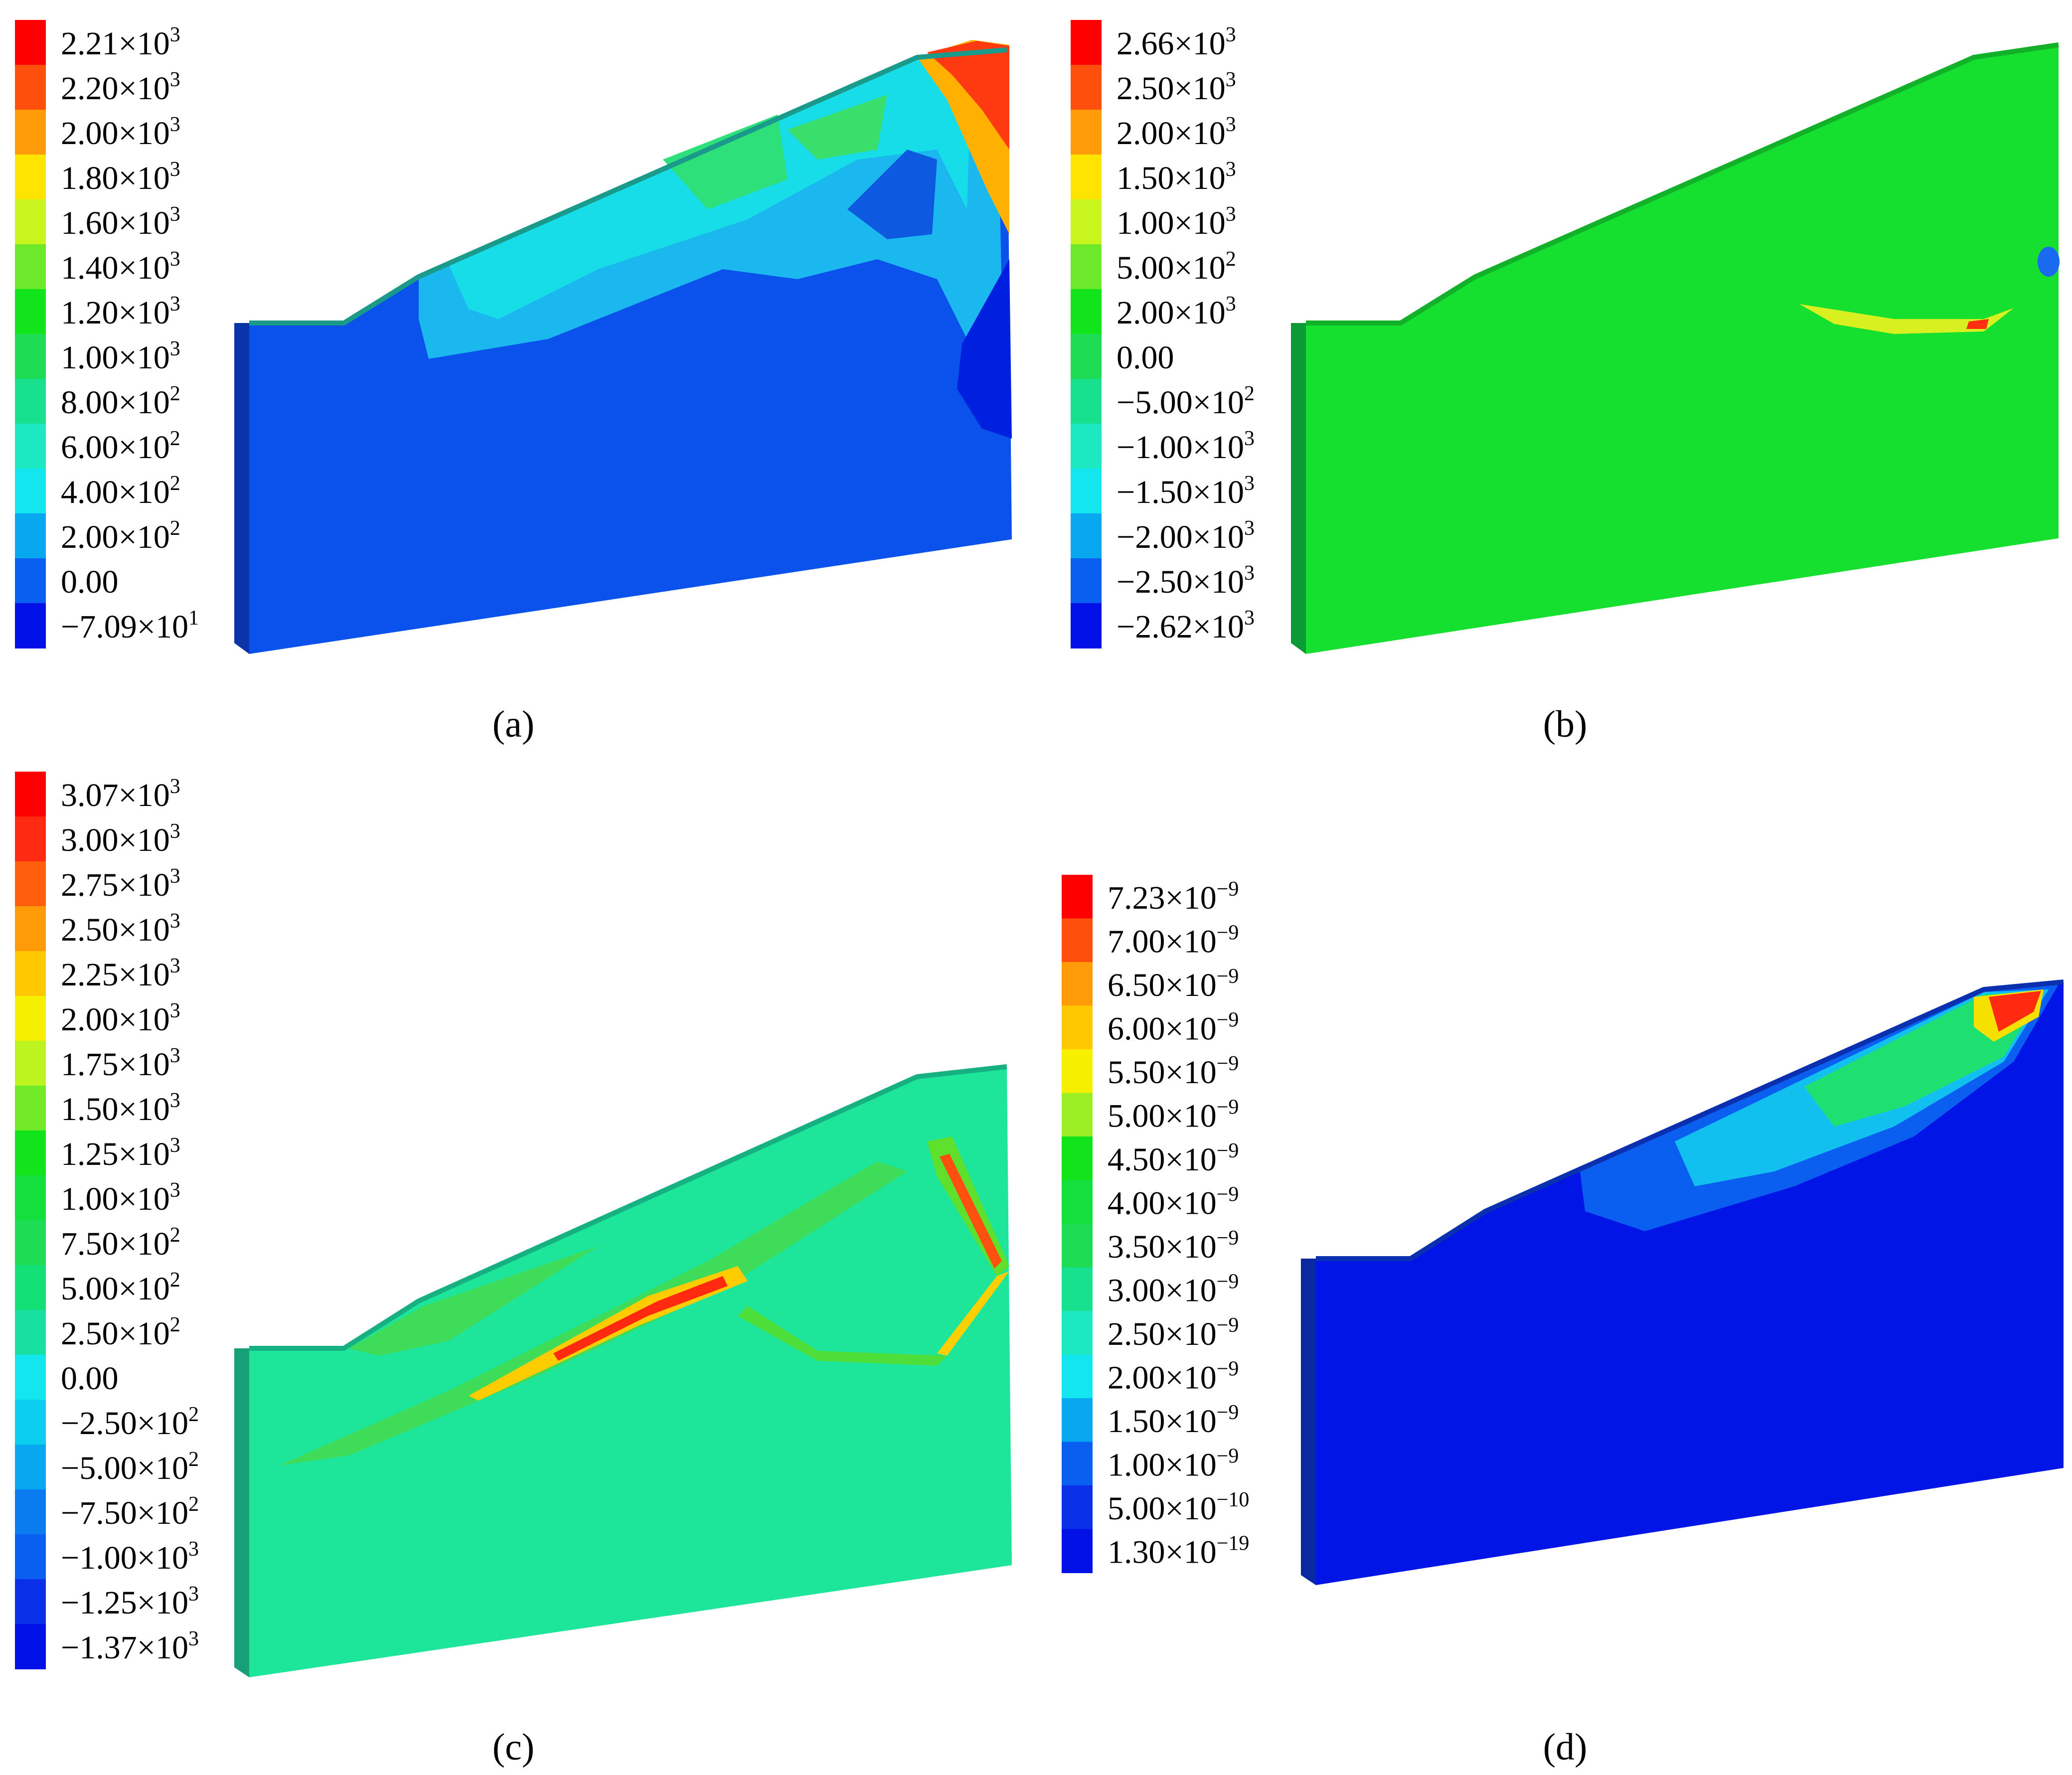 The width and height of the screenshot is (2072, 1775). What do you see at coordinates (623, 347) in the screenshot?
I see `slope-model-a` at bounding box center [623, 347].